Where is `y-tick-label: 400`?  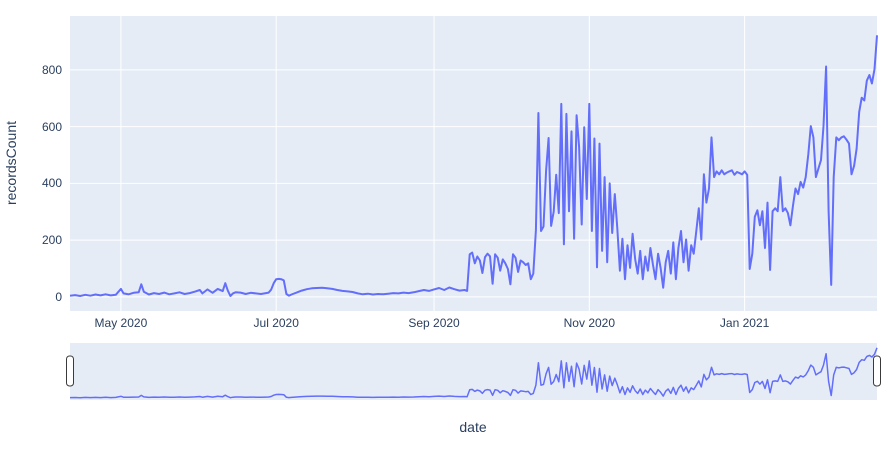 y-tick-label: 400 is located at coordinates (51, 183).